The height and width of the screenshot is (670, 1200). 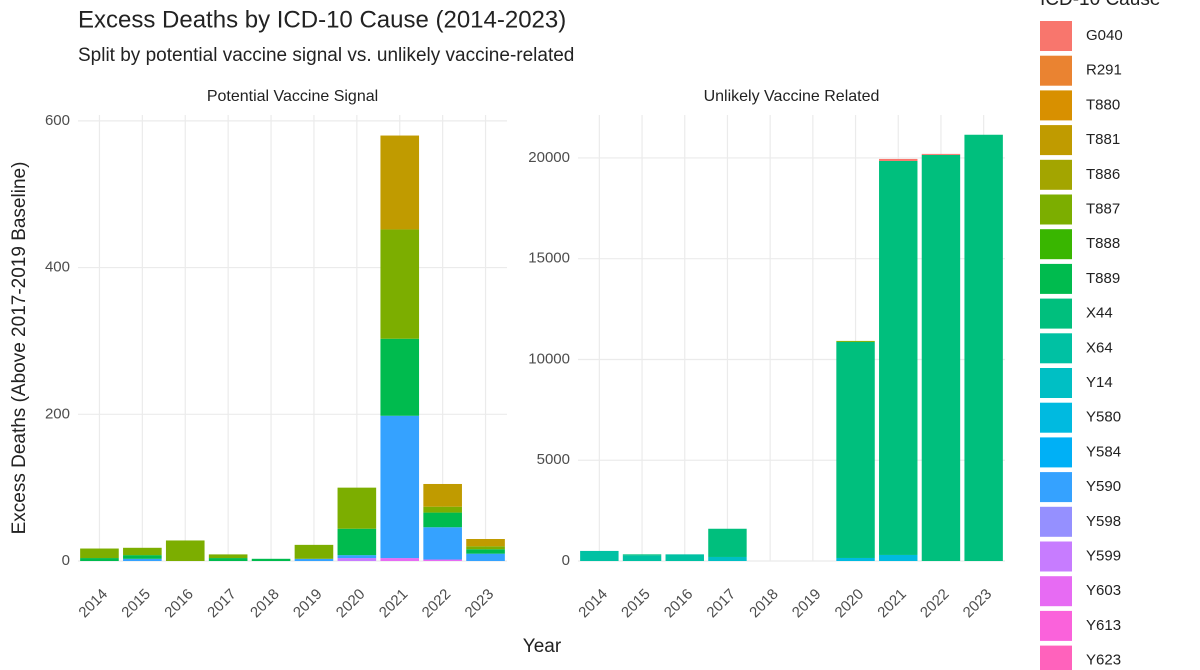 What do you see at coordinates (978, 604) in the screenshot?
I see `x-tick-label: 2023` at bounding box center [978, 604].